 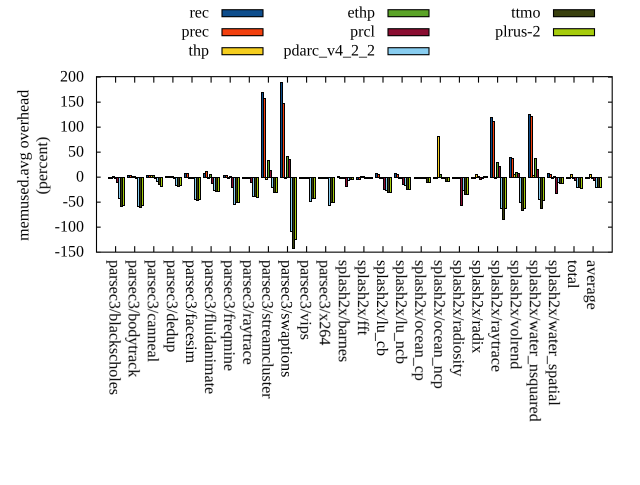 What do you see at coordinates (72, 76) in the screenshot?
I see `svg-text: 200` at bounding box center [72, 76].